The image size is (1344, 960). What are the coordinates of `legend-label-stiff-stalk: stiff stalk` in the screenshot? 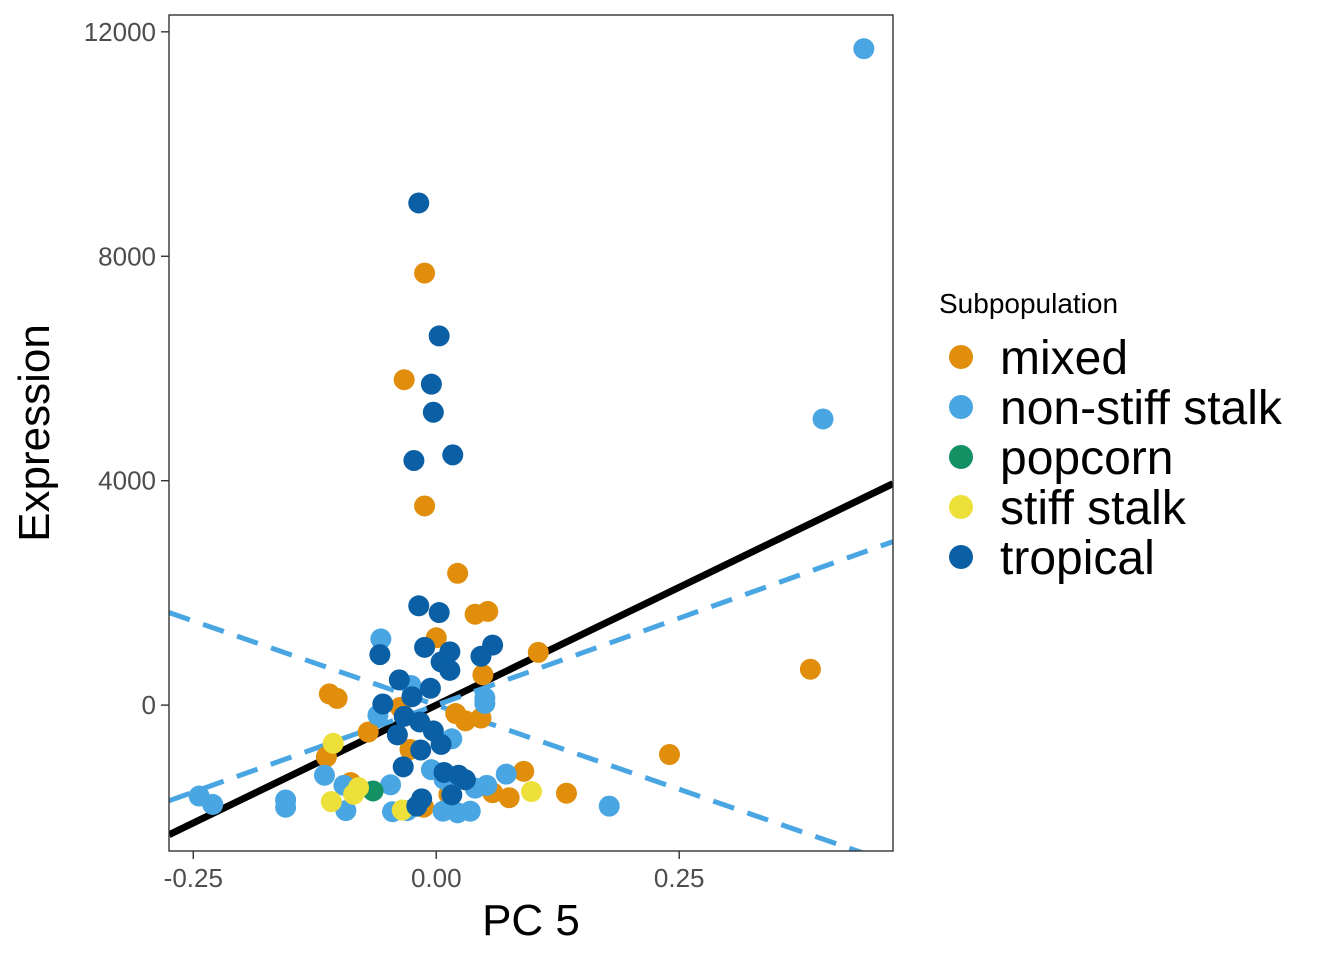 It's located at (1093, 508).